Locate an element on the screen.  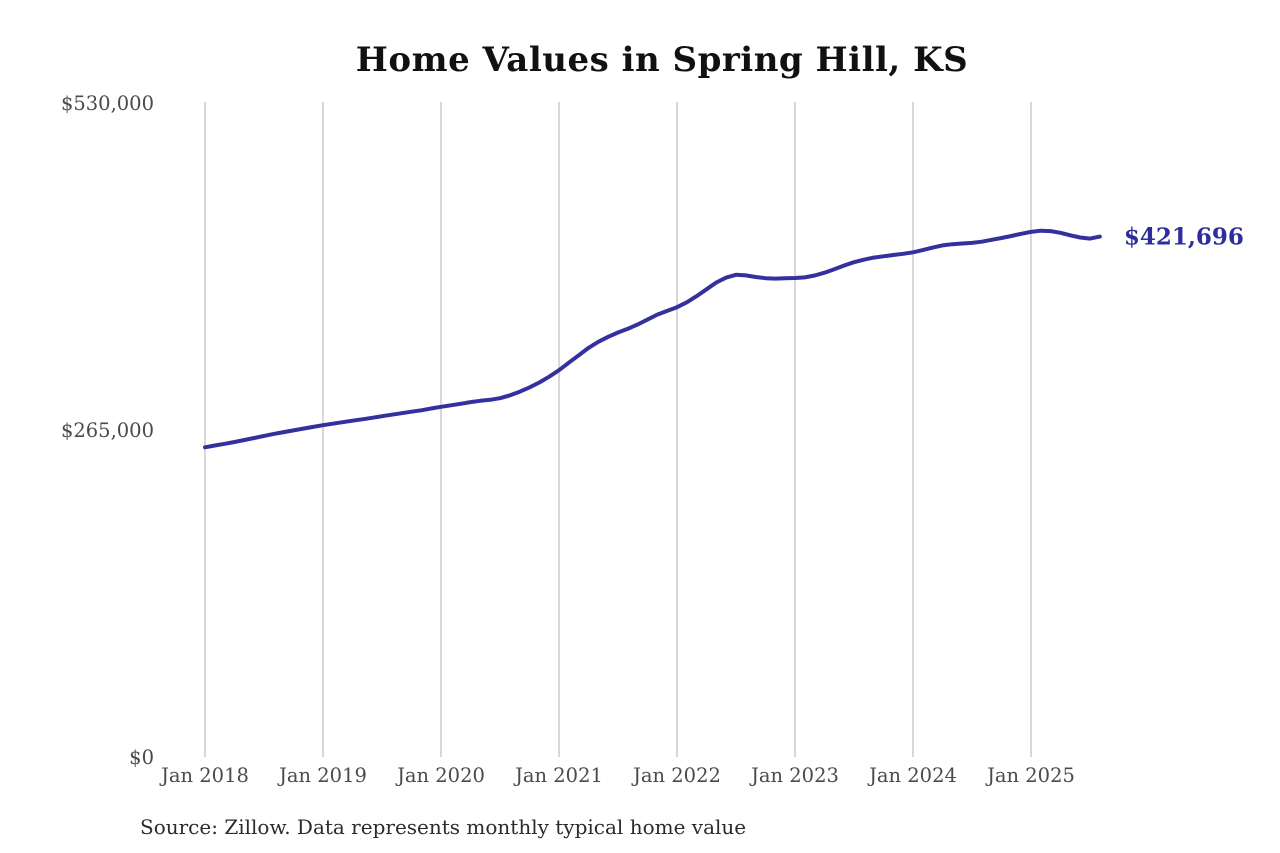
y-tick-label: $0 is located at coordinates (141, 757).